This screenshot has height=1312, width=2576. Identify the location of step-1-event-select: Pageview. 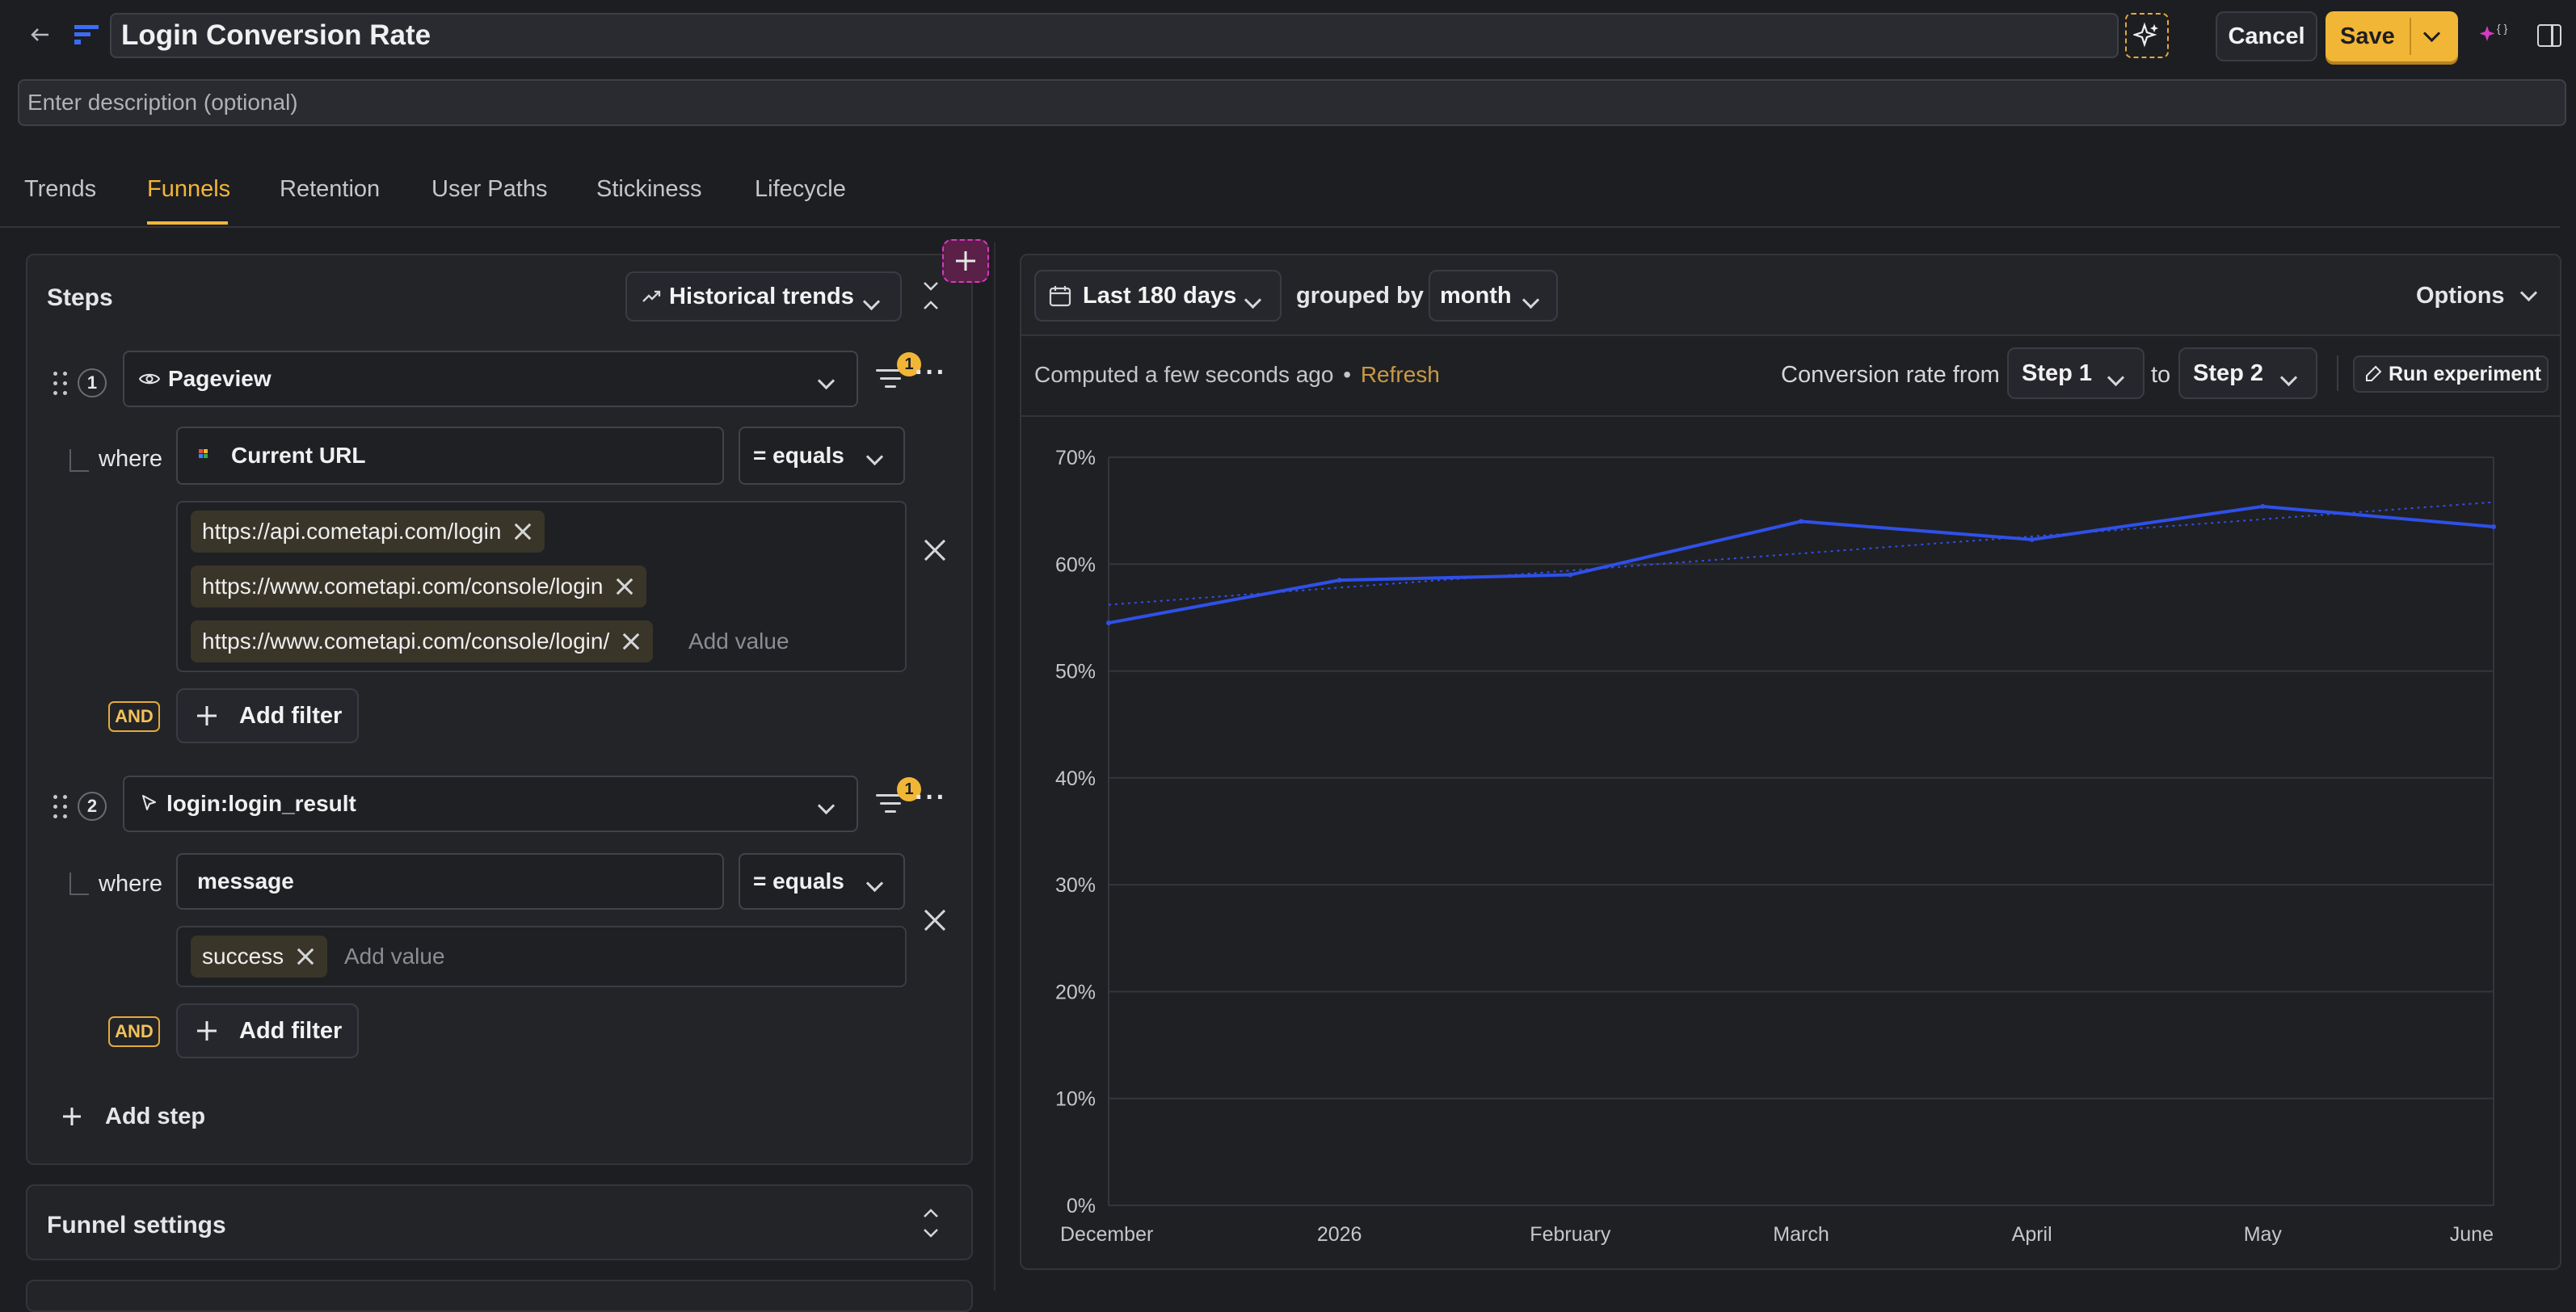
(490, 379).